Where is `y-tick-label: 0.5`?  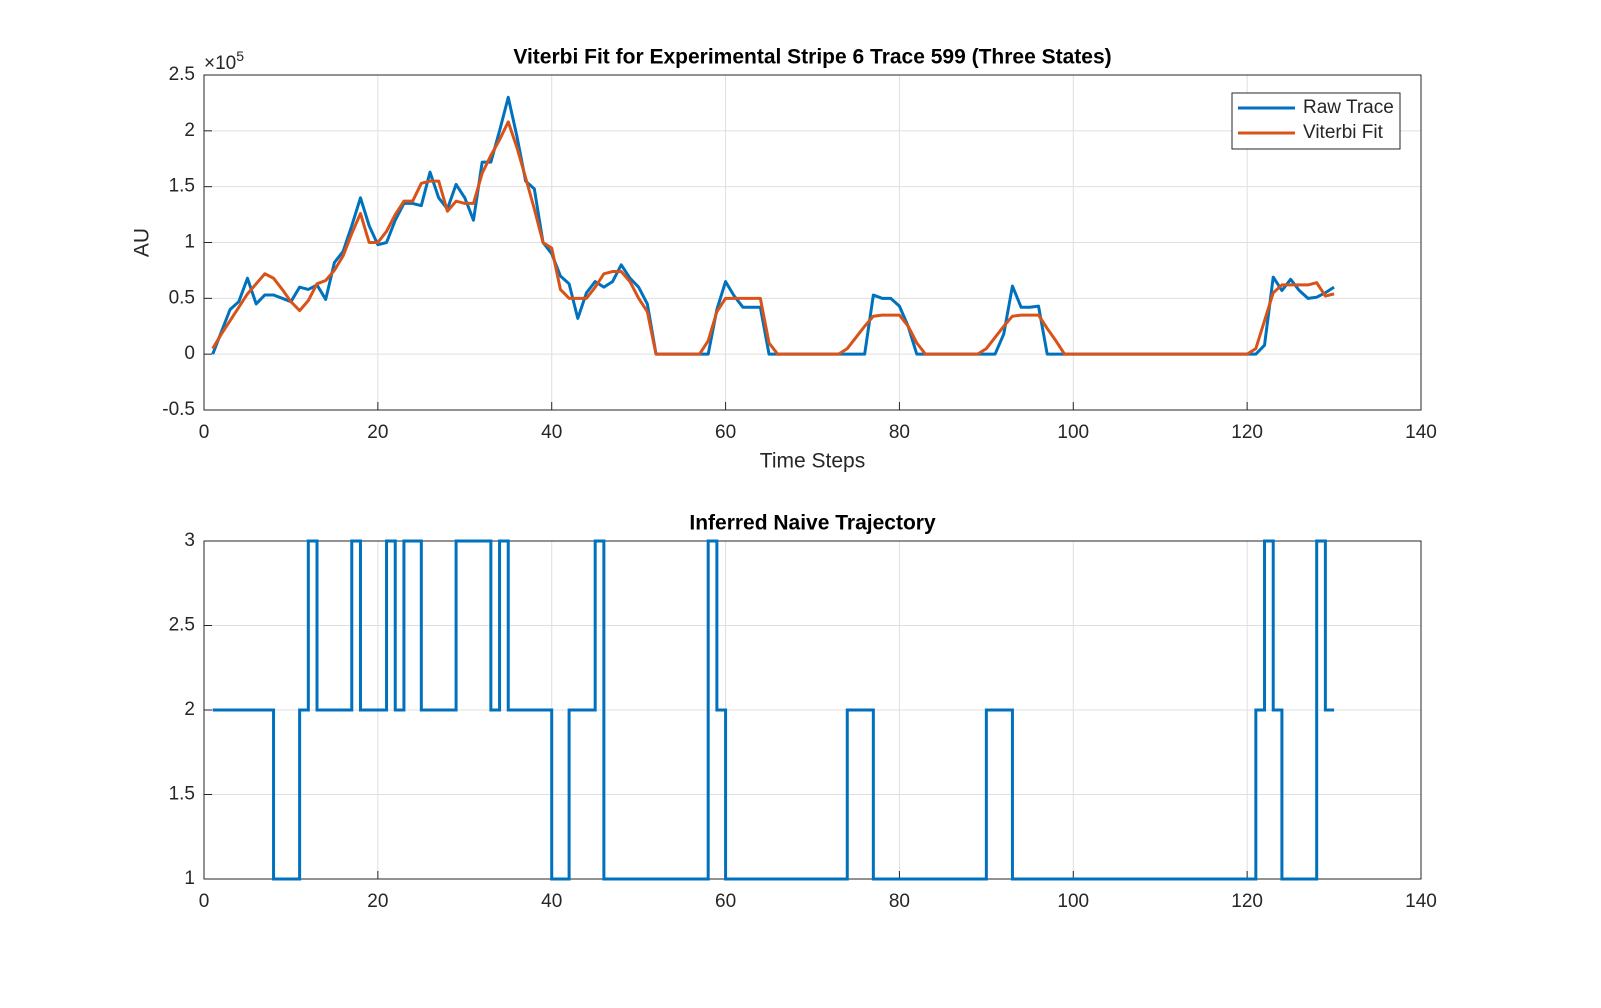
y-tick-label: 0.5 is located at coordinates (182, 297).